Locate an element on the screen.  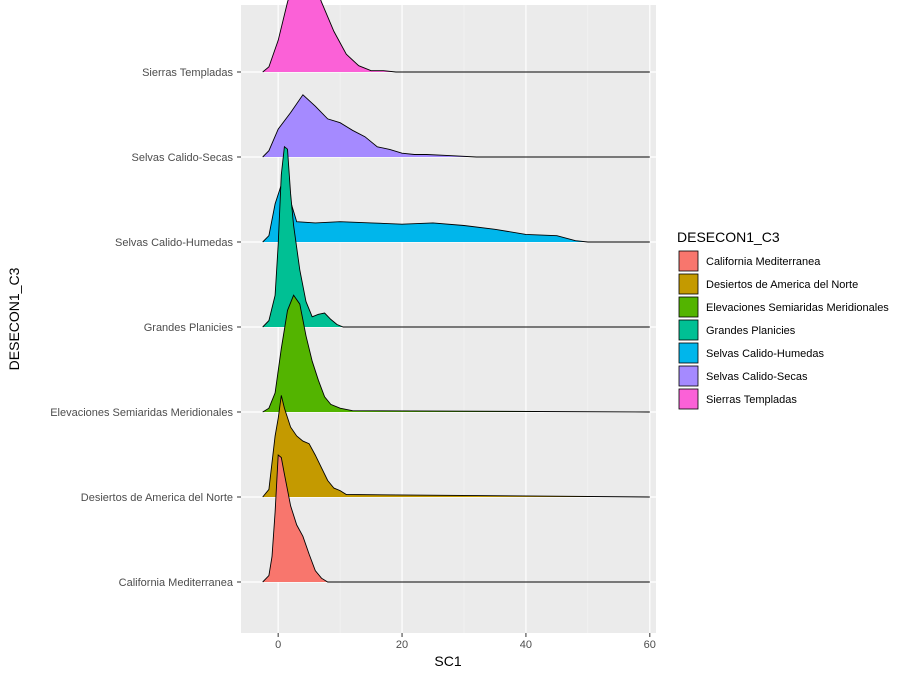
legend-label: Desiertos de America del Norte is located at coordinates (782, 285).